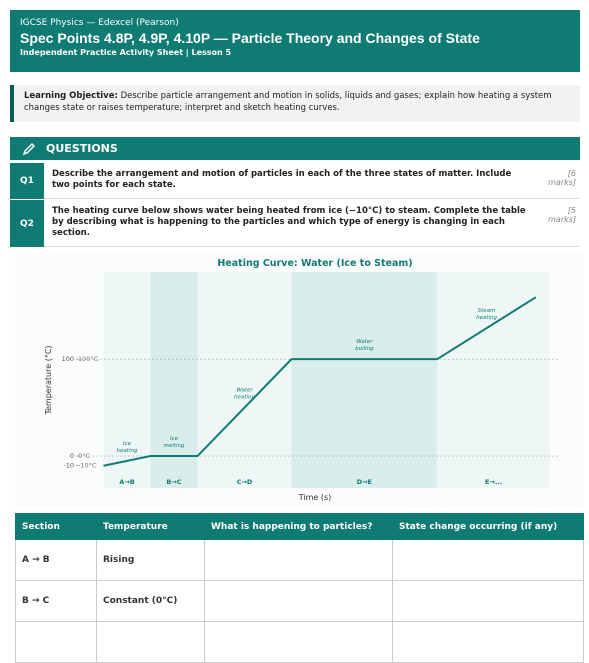 This screenshot has height=663, width=589. What do you see at coordinates (150, 560) in the screenshot?
I see `cell: Rising` at bounding box center [150, 560].